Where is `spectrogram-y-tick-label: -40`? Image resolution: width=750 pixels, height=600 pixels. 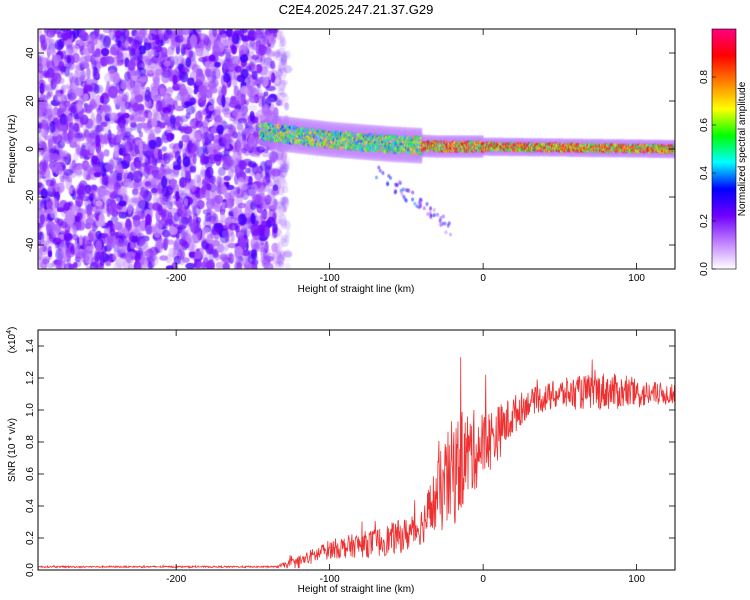 spectrogram-y-tick-label: -40 is located at coordinates (30, 244).